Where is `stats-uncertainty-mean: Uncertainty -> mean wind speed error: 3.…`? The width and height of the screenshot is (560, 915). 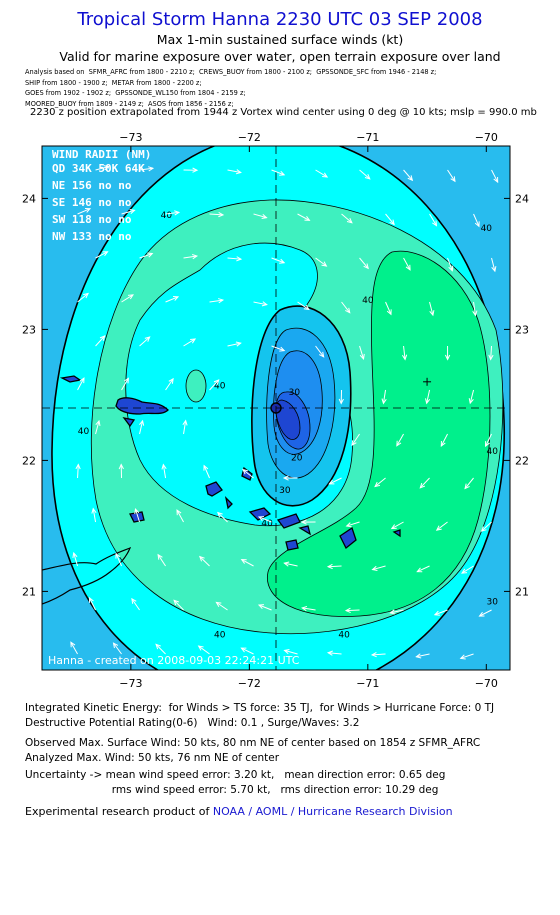 stats-uncertainty-mean: Uncertainty -> mean wind speed error: 3.… is located at coordinates (235, 775).